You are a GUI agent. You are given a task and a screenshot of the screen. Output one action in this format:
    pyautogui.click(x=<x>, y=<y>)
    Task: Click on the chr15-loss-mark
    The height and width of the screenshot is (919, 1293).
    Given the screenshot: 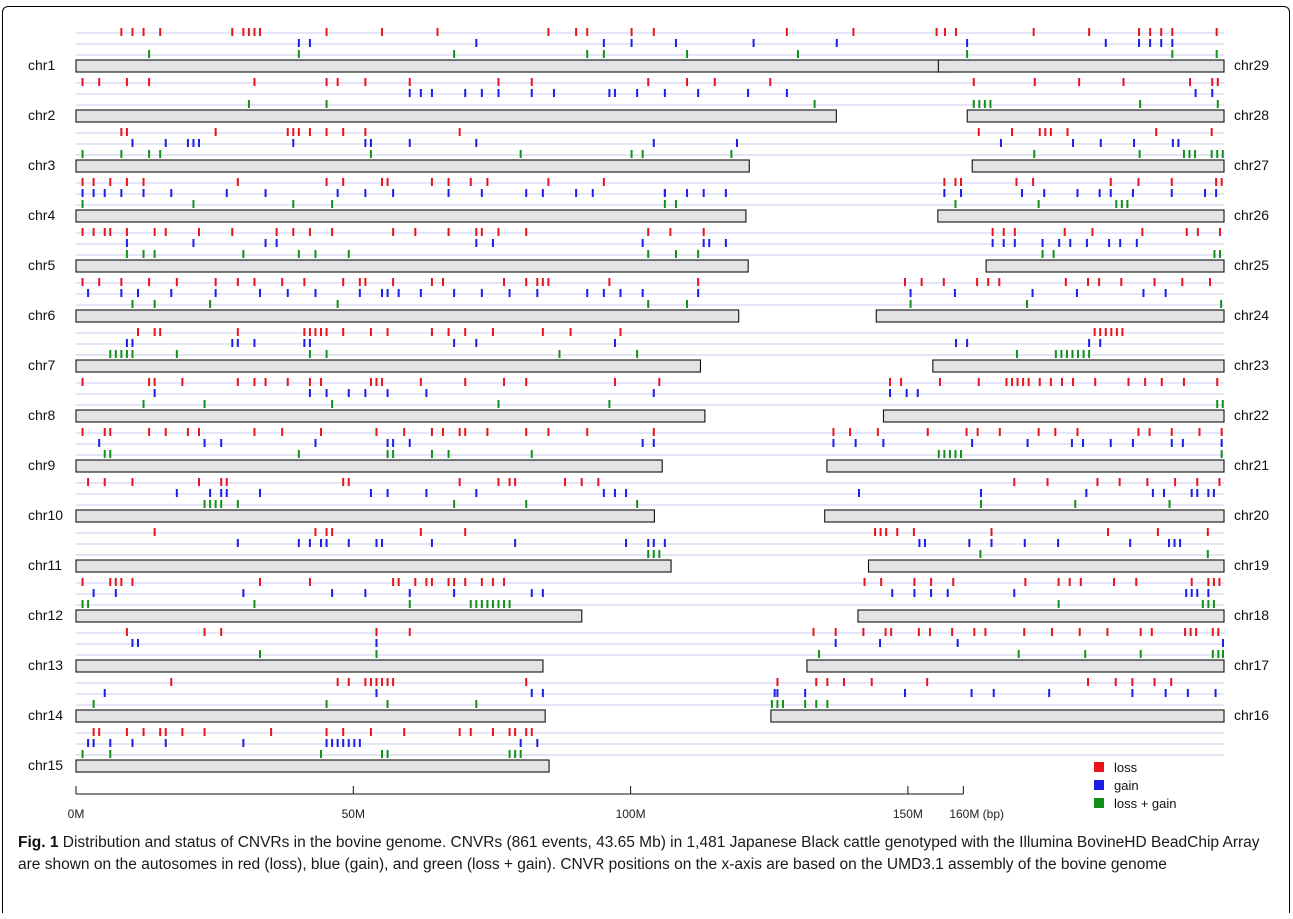 What is the action you would take?
    pyautogui.click(x=165, y=732)
    